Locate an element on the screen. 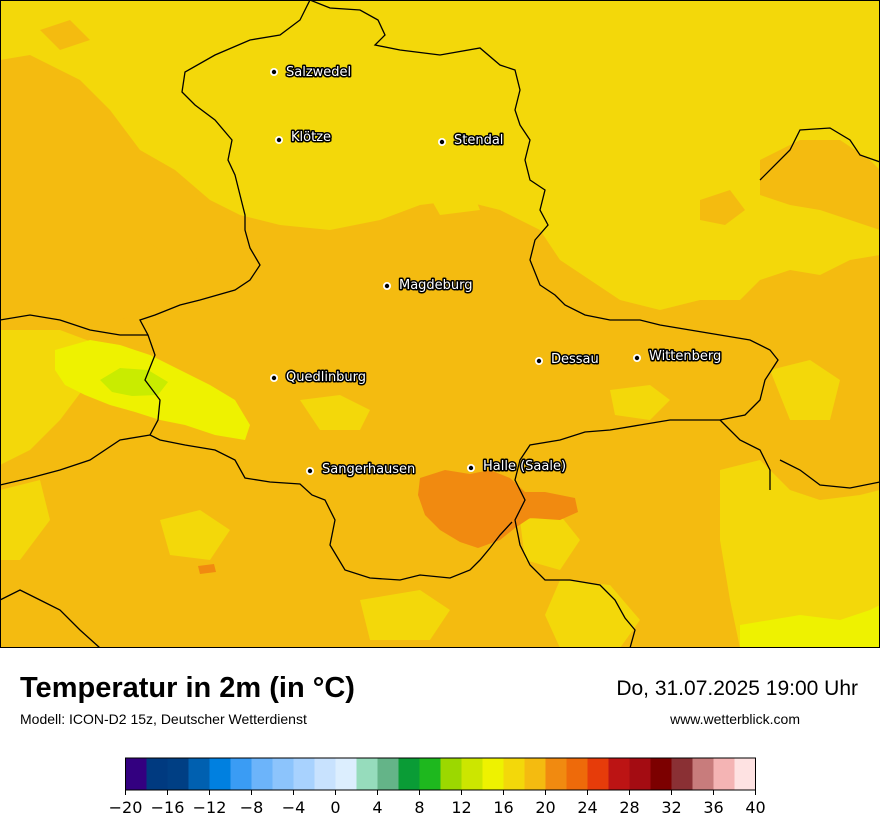 This screenshot has width=880, height=830. city-label: Magdeburg is located at coordinates (436, 285).